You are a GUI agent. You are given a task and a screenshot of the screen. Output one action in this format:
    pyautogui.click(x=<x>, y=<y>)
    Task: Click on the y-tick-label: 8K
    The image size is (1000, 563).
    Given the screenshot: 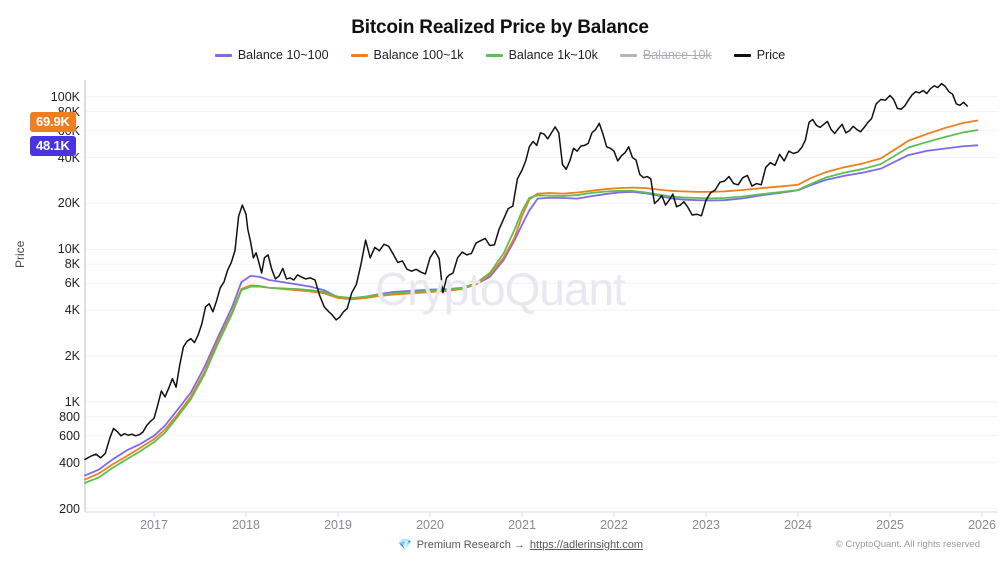 What is the action you would take?
    pyautogui.click(x=72, y=264)
    